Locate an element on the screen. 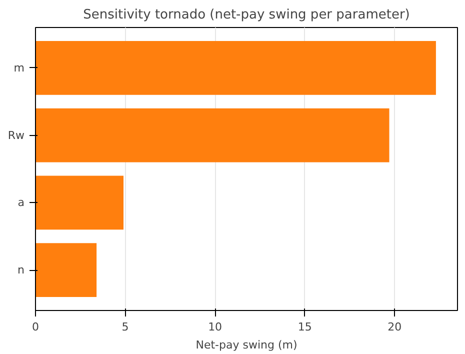 This screenshot has height=354, width=465. x-tick-label: 0 is located at coordinates (35, 327).